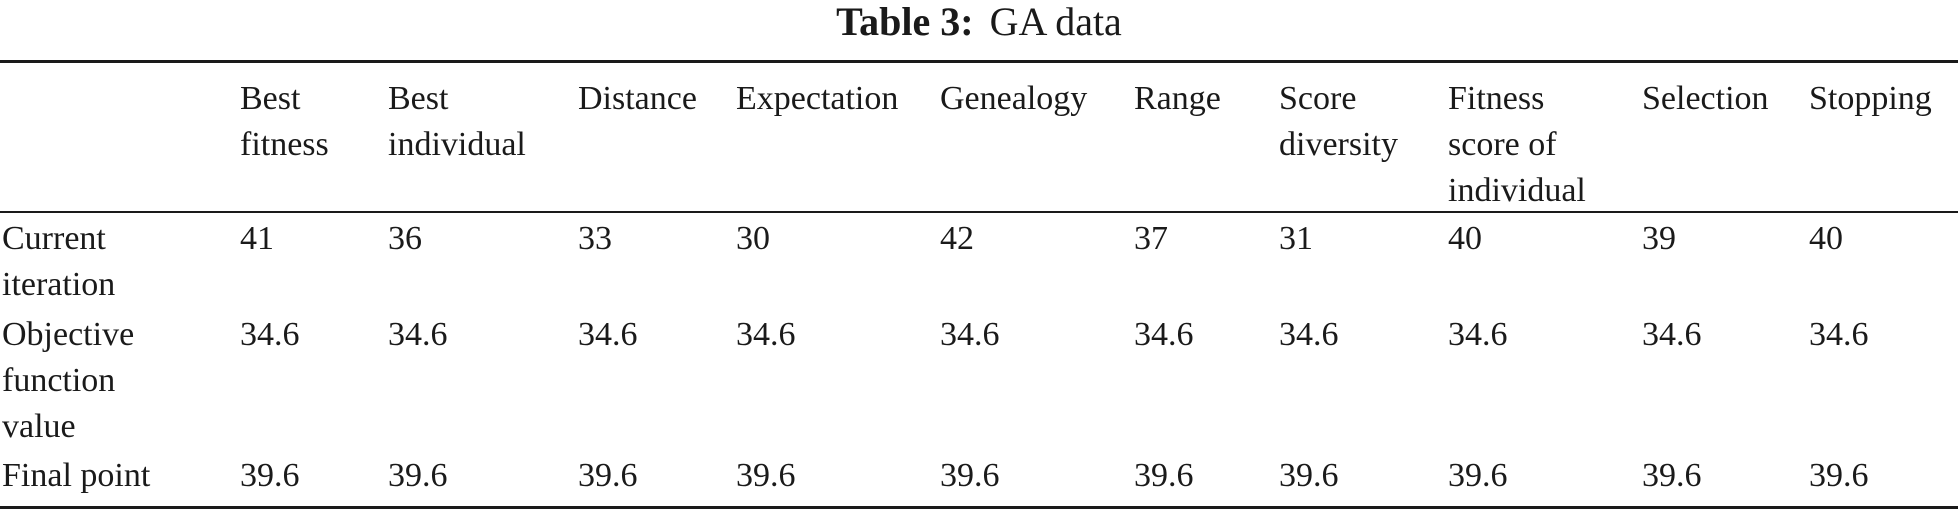  I want to click on top-rule, so click(979, 61).